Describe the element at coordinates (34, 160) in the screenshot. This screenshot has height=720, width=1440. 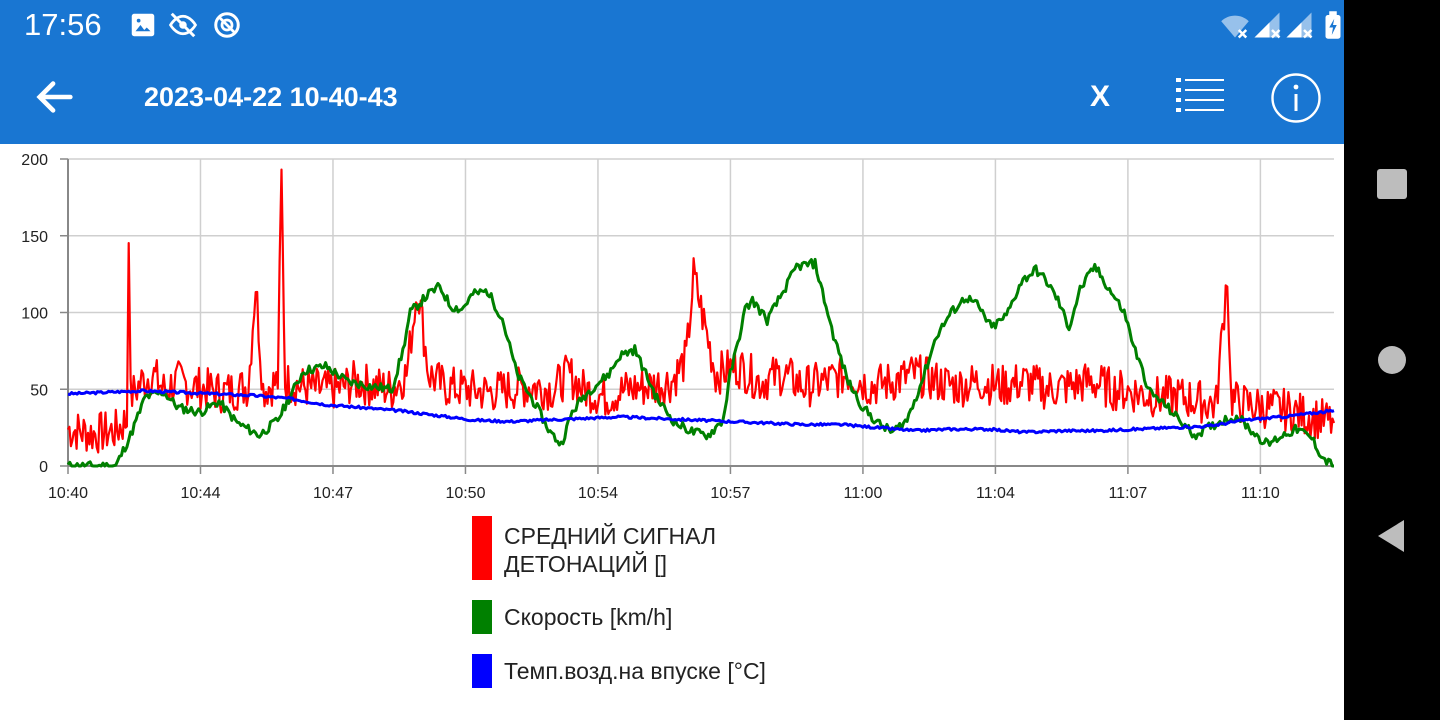
I see `y-tick-label: 200` at that location.